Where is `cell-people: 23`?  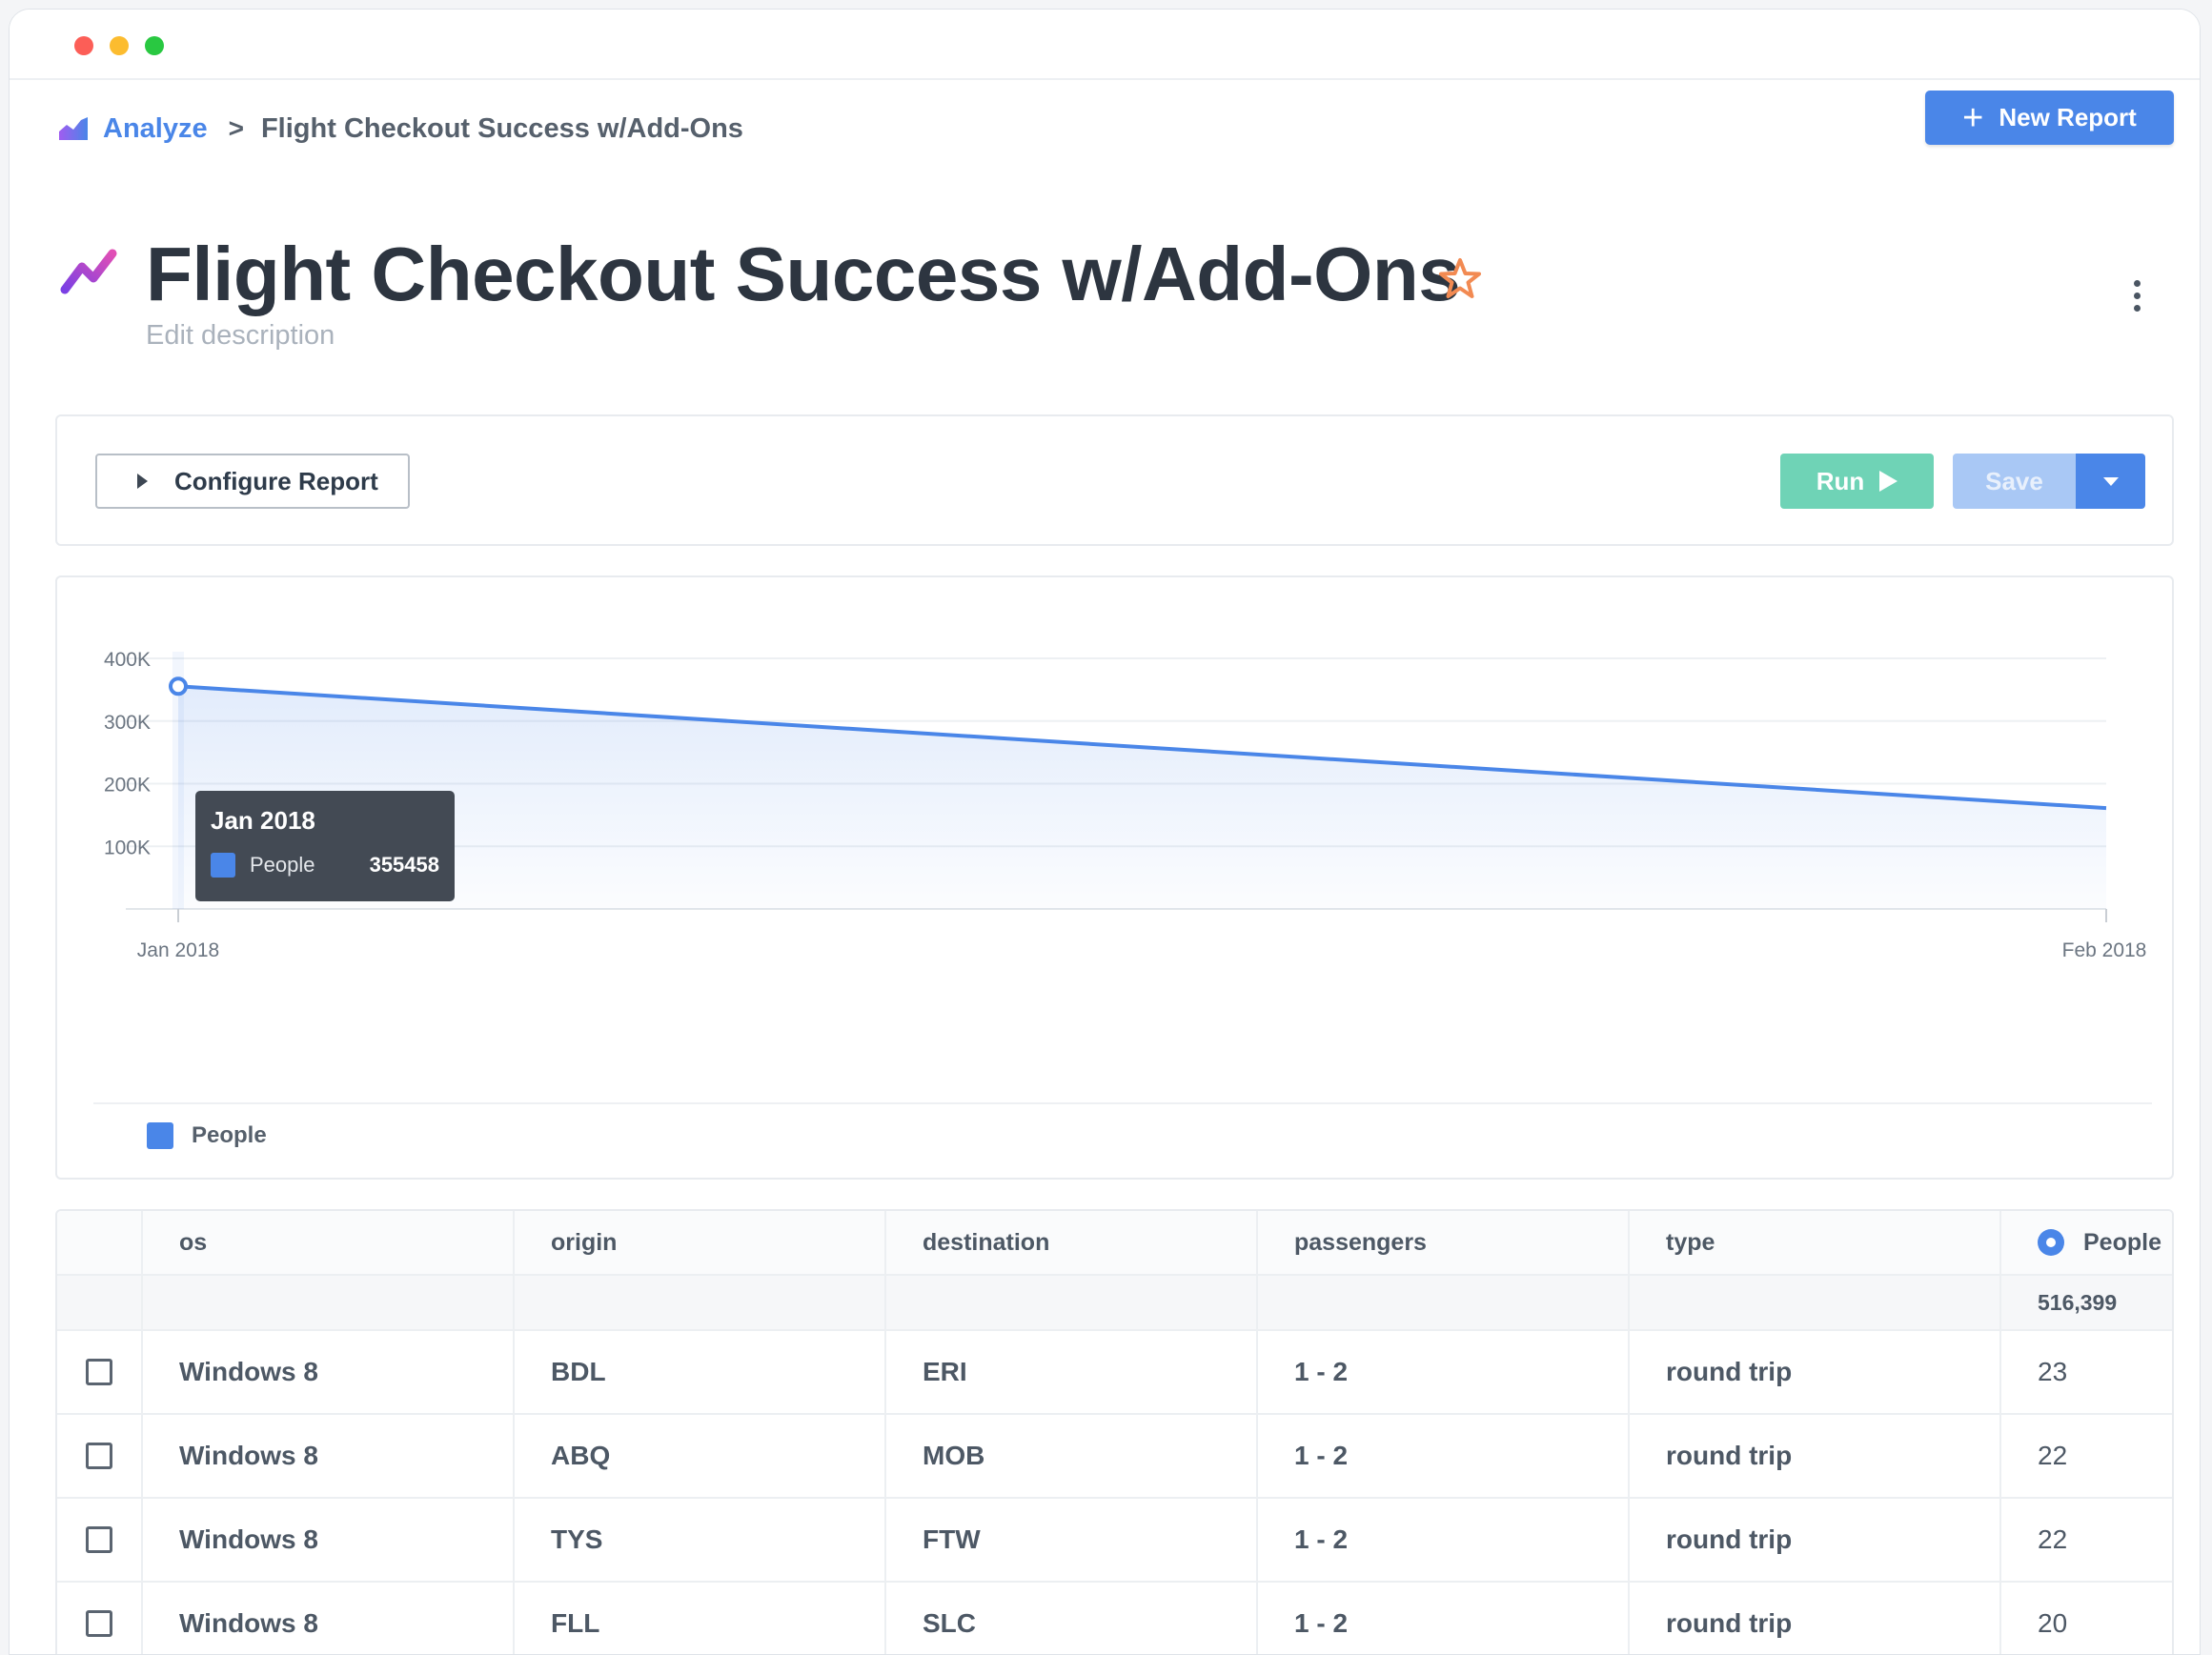
cell-people: 23 is located at coordinates (2053, 1371).